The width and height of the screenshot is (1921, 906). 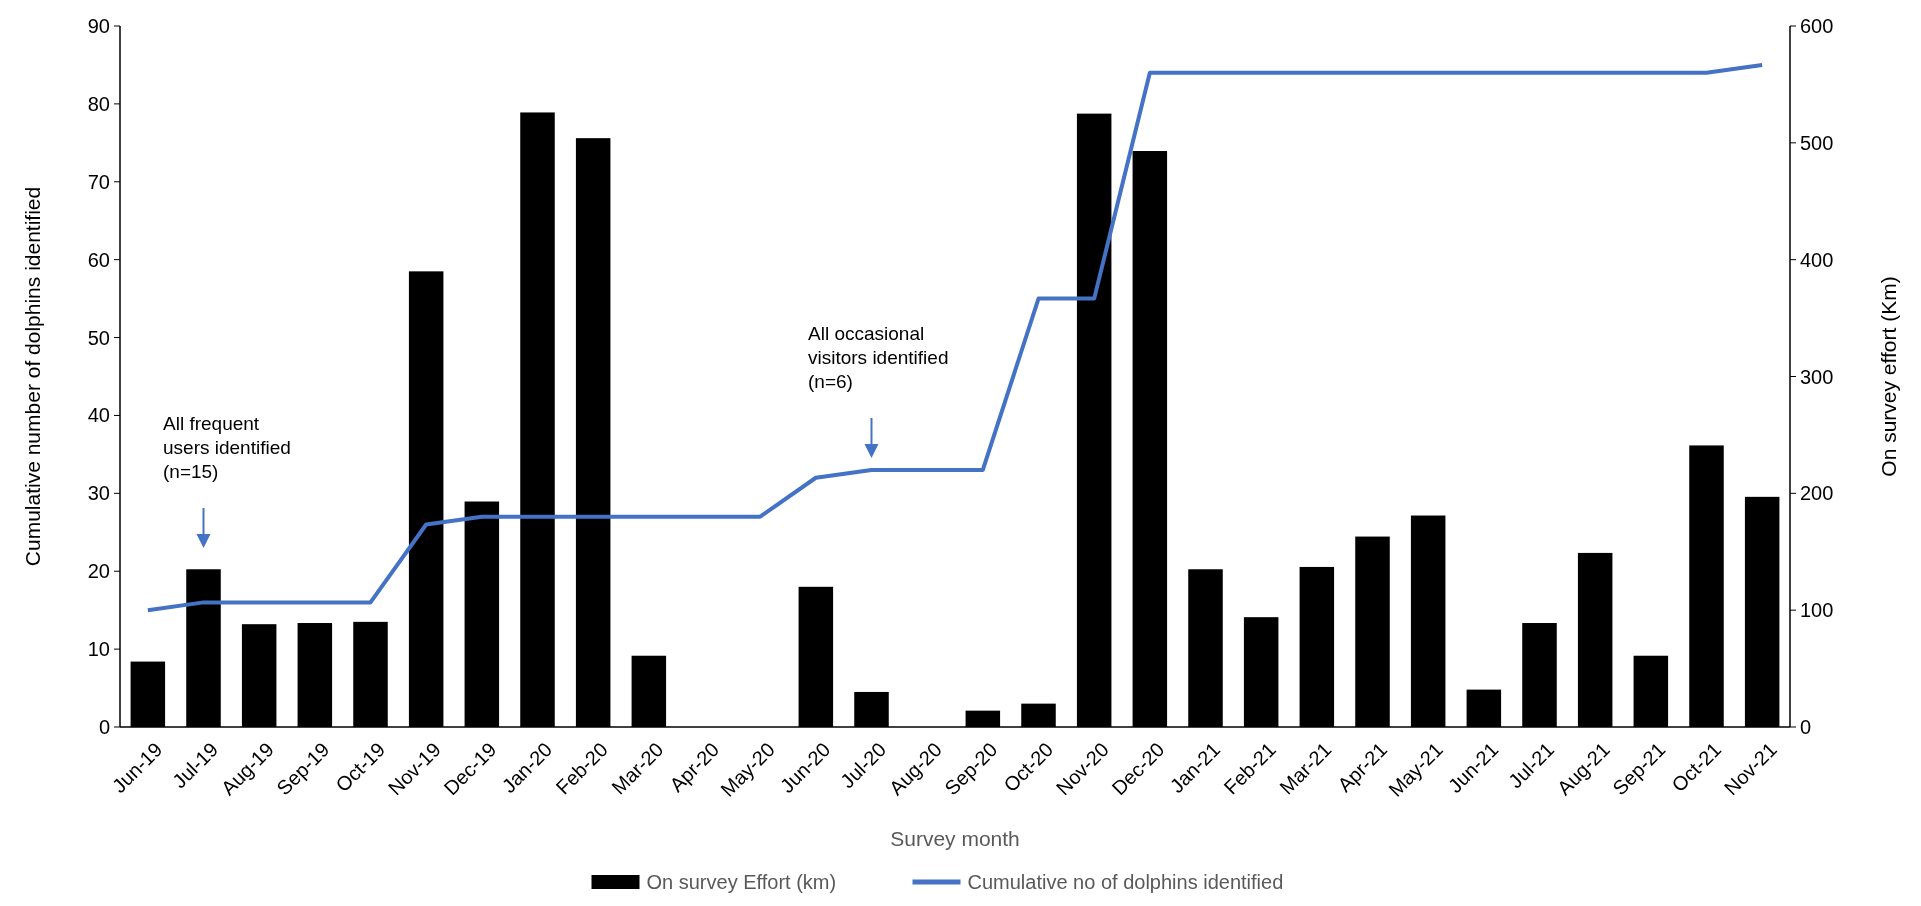 I want to click on y2-tick-label: 200, so click(x=1817, y=493).